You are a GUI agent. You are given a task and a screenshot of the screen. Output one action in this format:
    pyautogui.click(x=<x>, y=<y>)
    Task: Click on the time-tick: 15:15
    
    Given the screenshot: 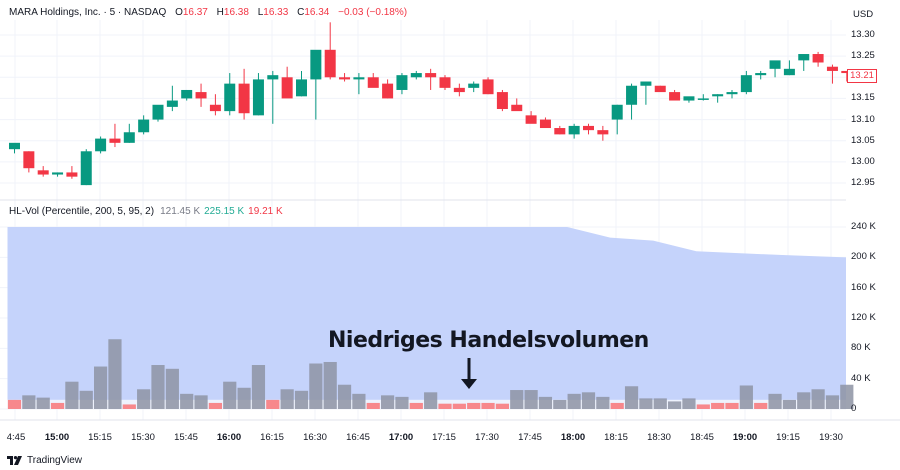 What is the action you would take?
    pyautogui.click(x=100, y=437)
    